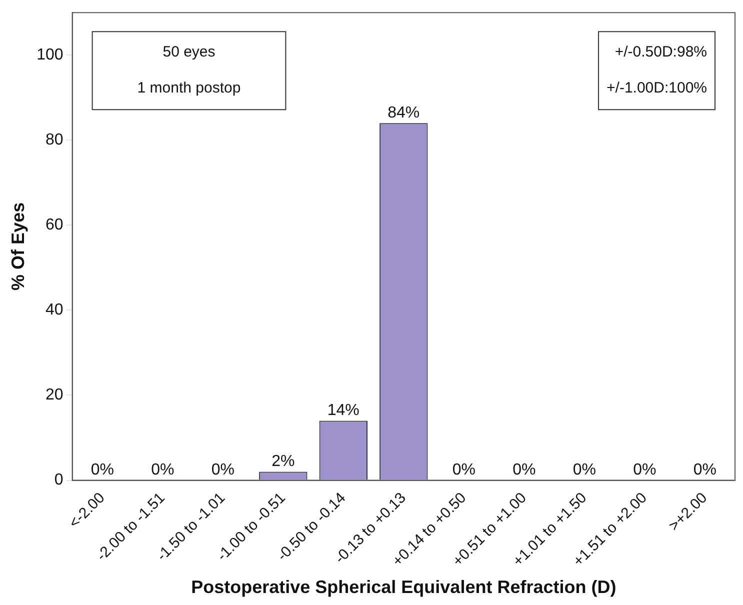 The width and height of the screenshot is (743, 605). What do you see at coordinates (55, 225) in the screenshot?
I see `y-tick-label: 60` at bounding box center [55, 225].